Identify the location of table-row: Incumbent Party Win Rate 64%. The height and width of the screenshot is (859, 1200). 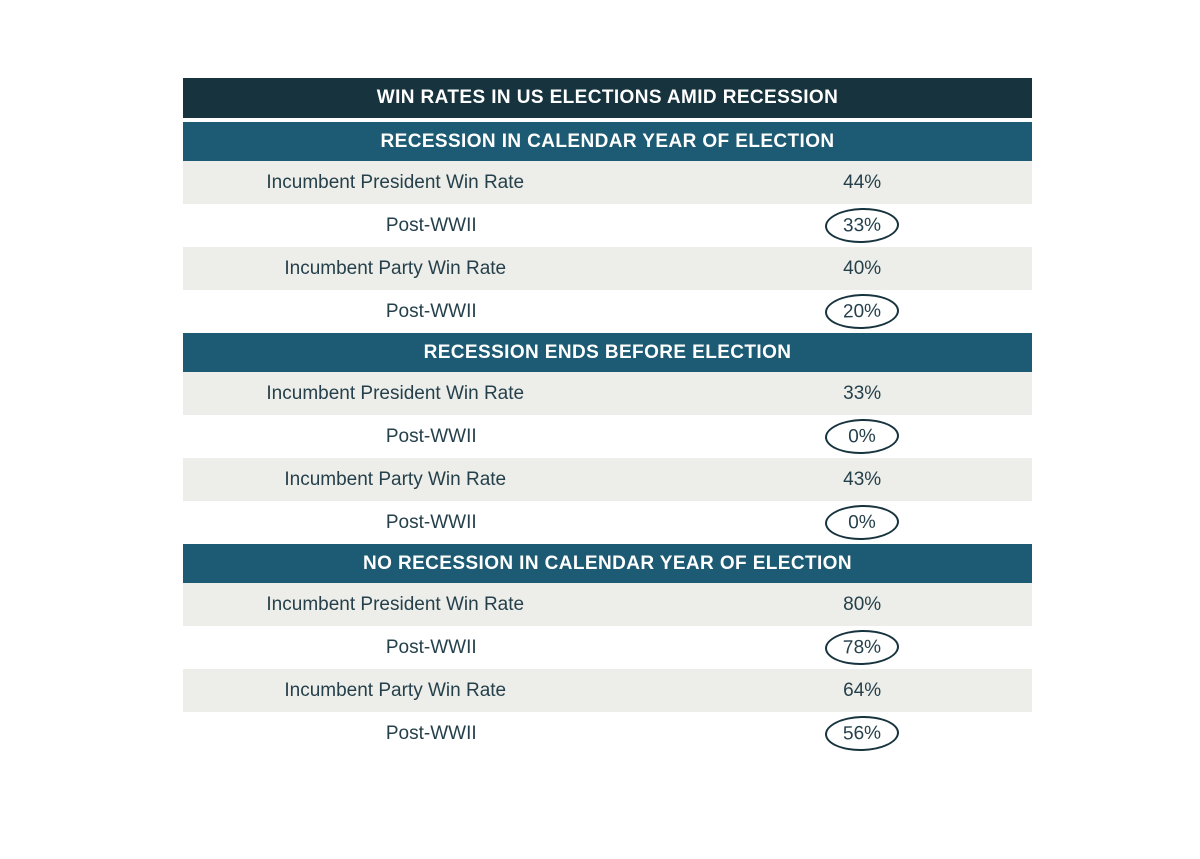
(607, 690).